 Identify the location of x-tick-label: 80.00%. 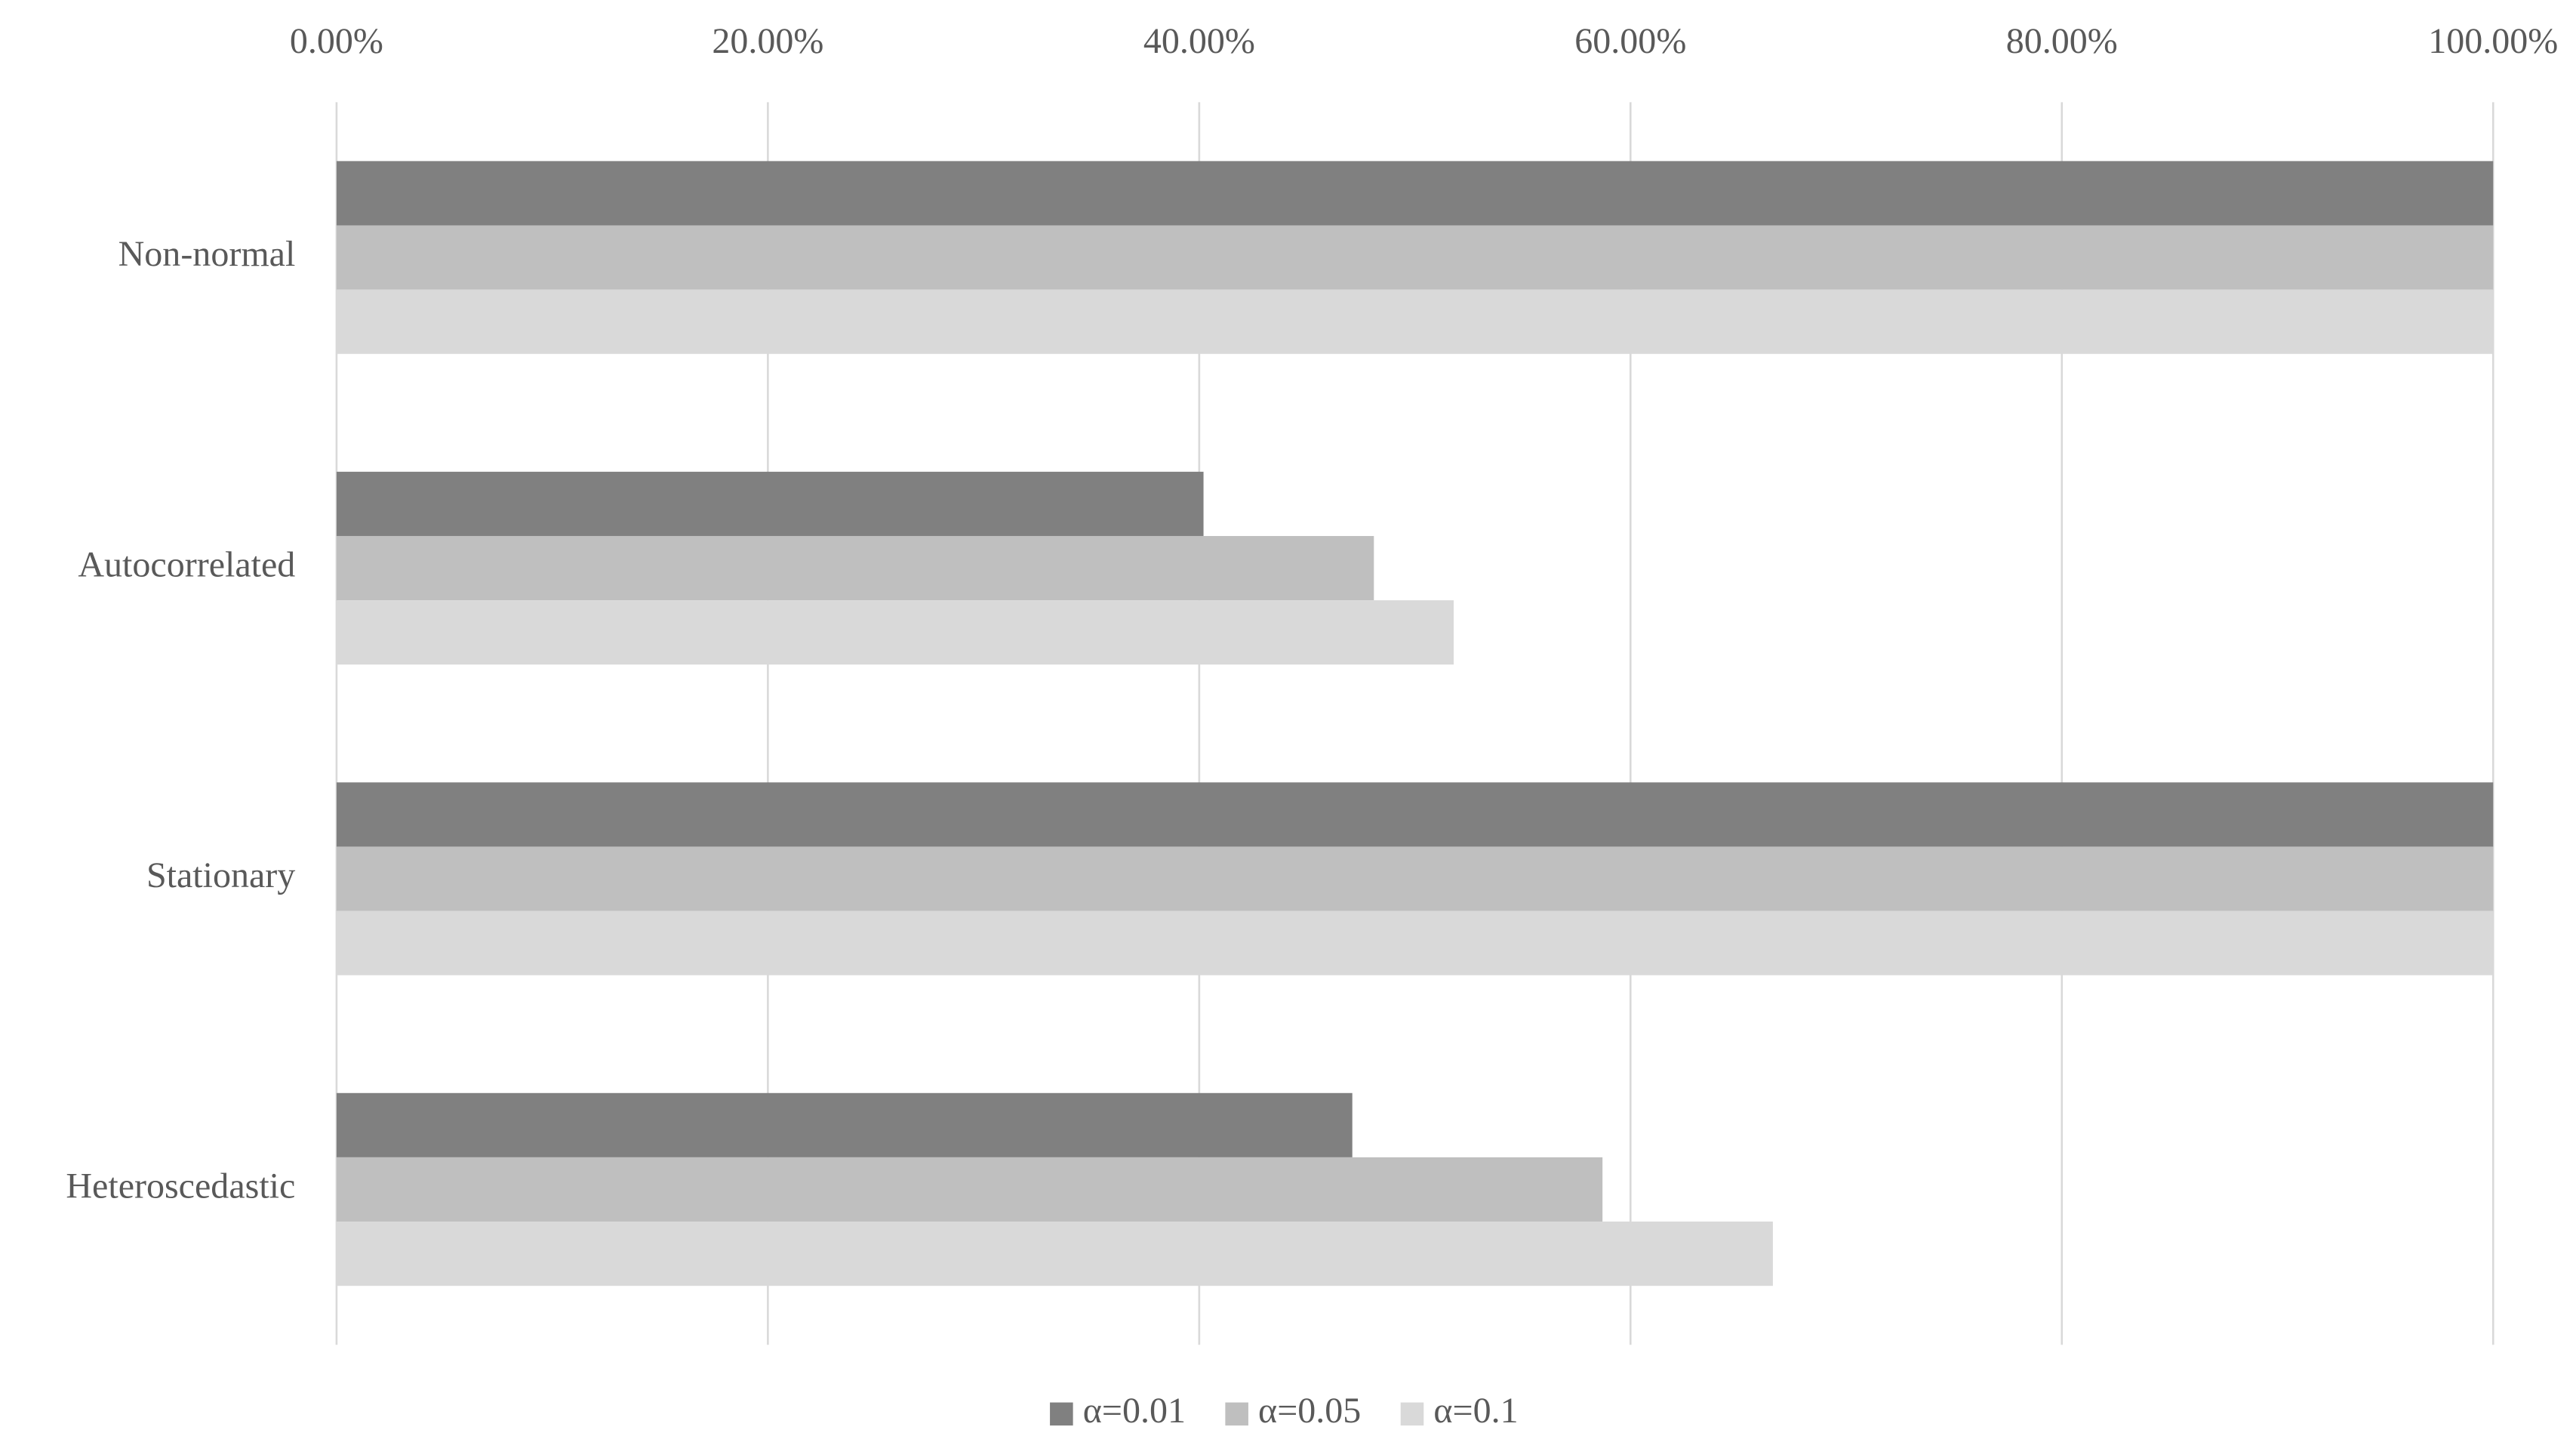
(2062, 41).